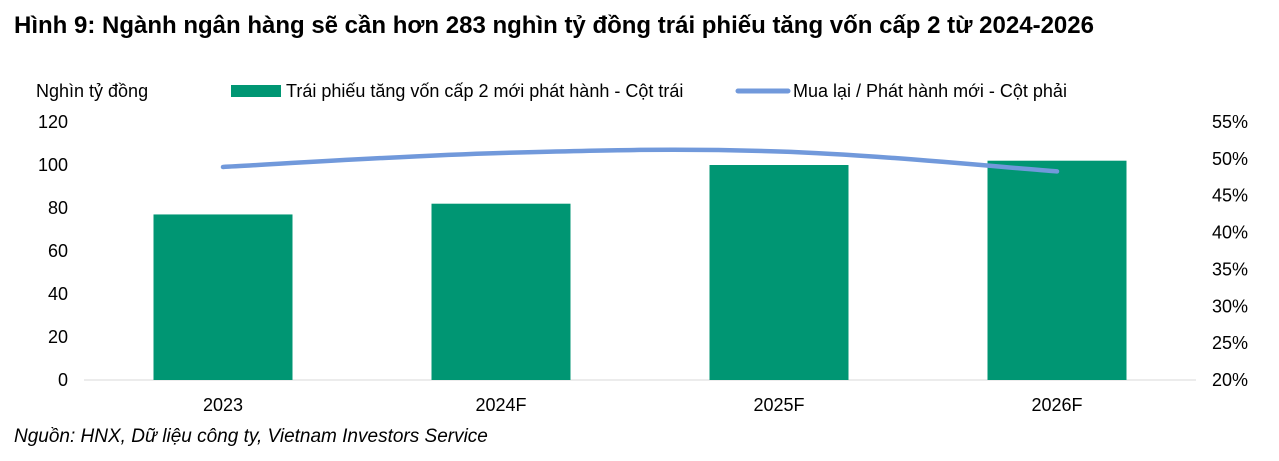 The height and width of the screenshot is (461, 1279). Describe the element at coordinates (1230, 233) in the screenshot. I see `y2-tick-label: 40%` at that location.